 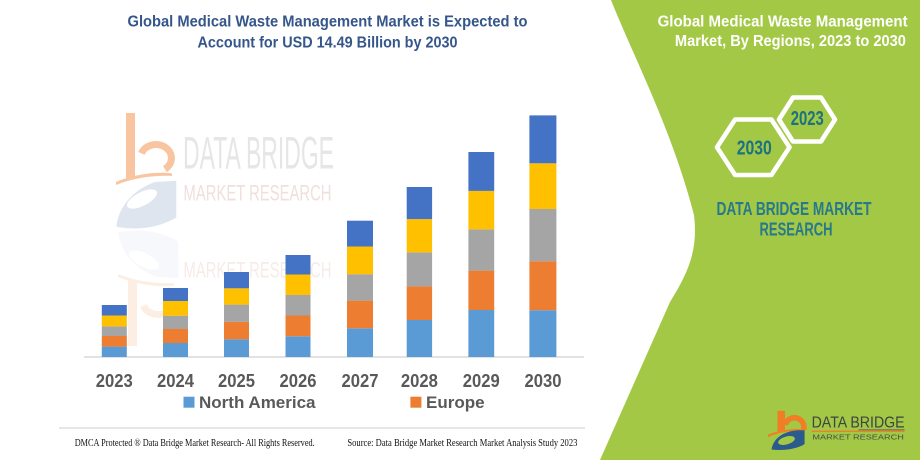 What do you see at coordinates (175, 381) in the screenshot?
I see `svg-text: 2024` at bounding box center [175, 381].